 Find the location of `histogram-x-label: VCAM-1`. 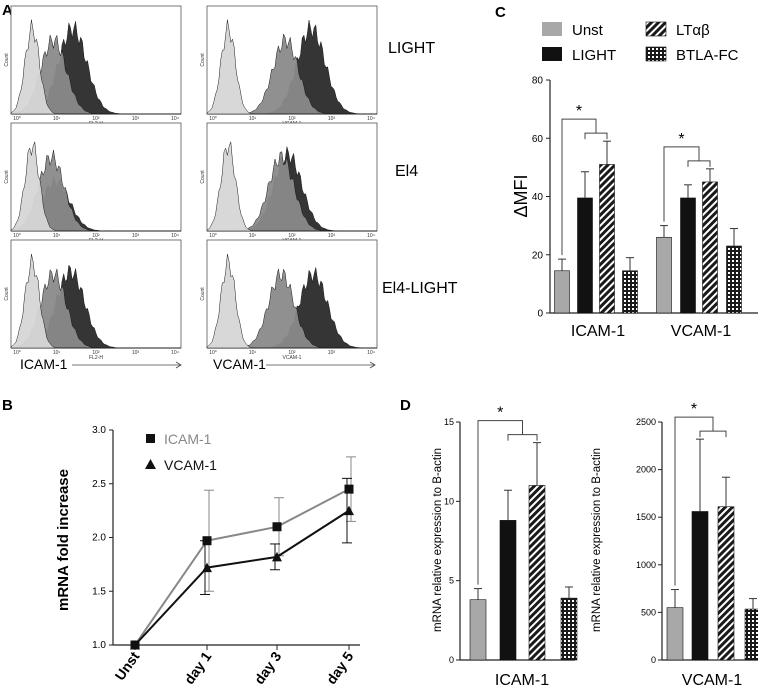

histogram-x-label: VCAM-1 is located at coordinates (292, 358).